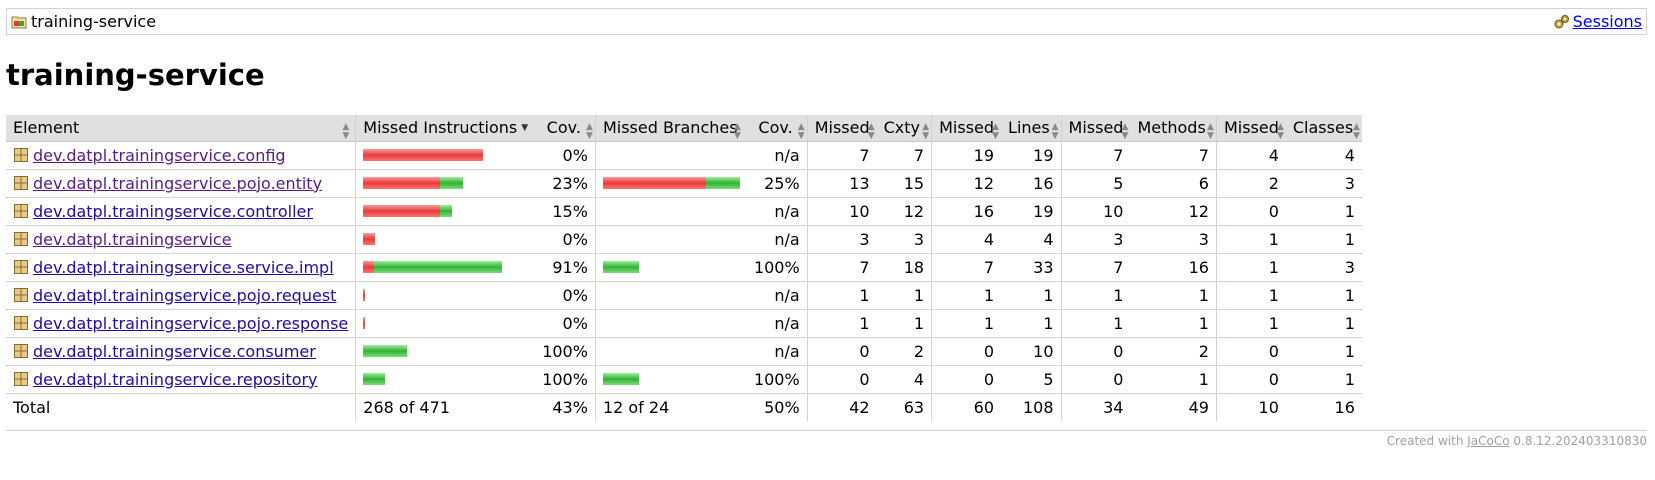 Image resolution: width=1655 pixels, height=480 pixels. Describe the element at coordinates (181, 128) in the screenshot. I see `header-element: Element ▲ ▼` at that location.